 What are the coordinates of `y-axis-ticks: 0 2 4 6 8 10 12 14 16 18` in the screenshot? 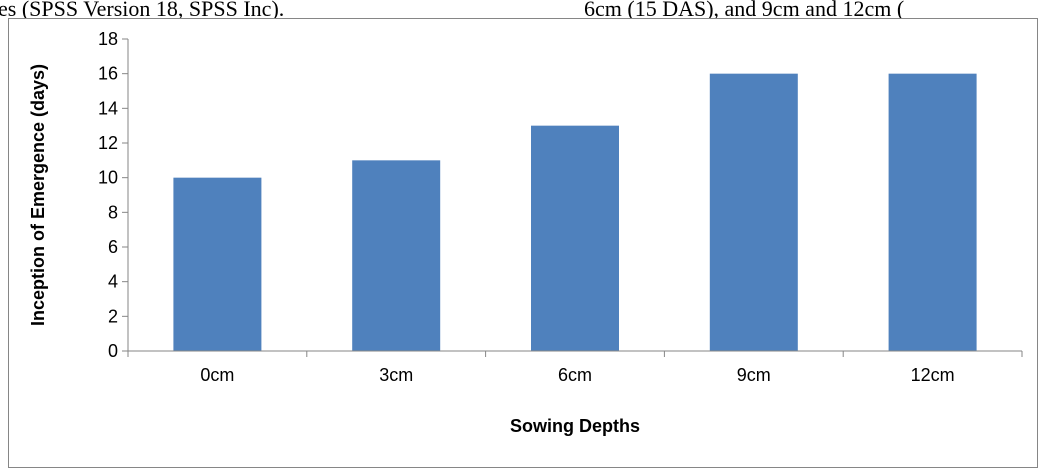 It's located at (113, 195).